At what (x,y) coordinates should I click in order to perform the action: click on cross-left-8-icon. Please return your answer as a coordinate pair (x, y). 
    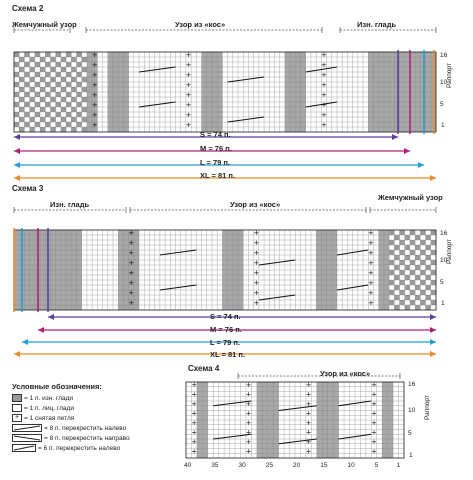
    Looking at the image, I should click on (27, 428).